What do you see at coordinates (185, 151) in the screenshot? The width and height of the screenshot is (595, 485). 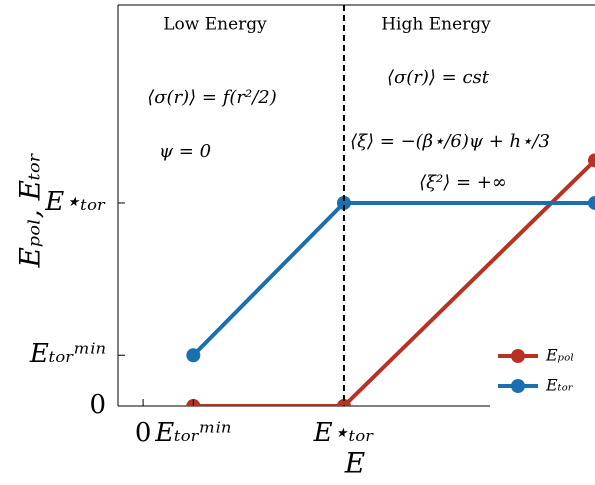 I see `annotation: ψ = 0` at bounding box center [185, 151].